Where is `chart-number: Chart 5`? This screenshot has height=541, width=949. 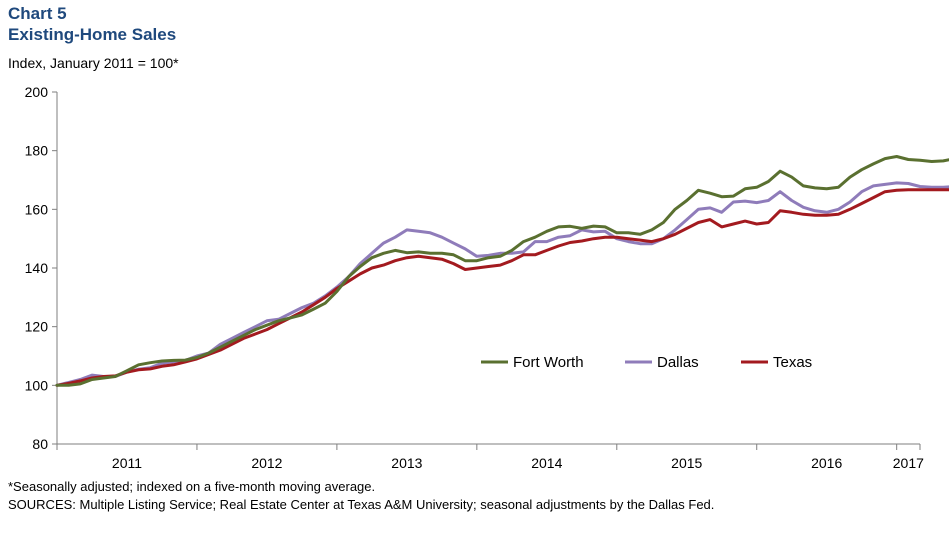 chart-number: Chart 5 is located at coordinates (37, 13).